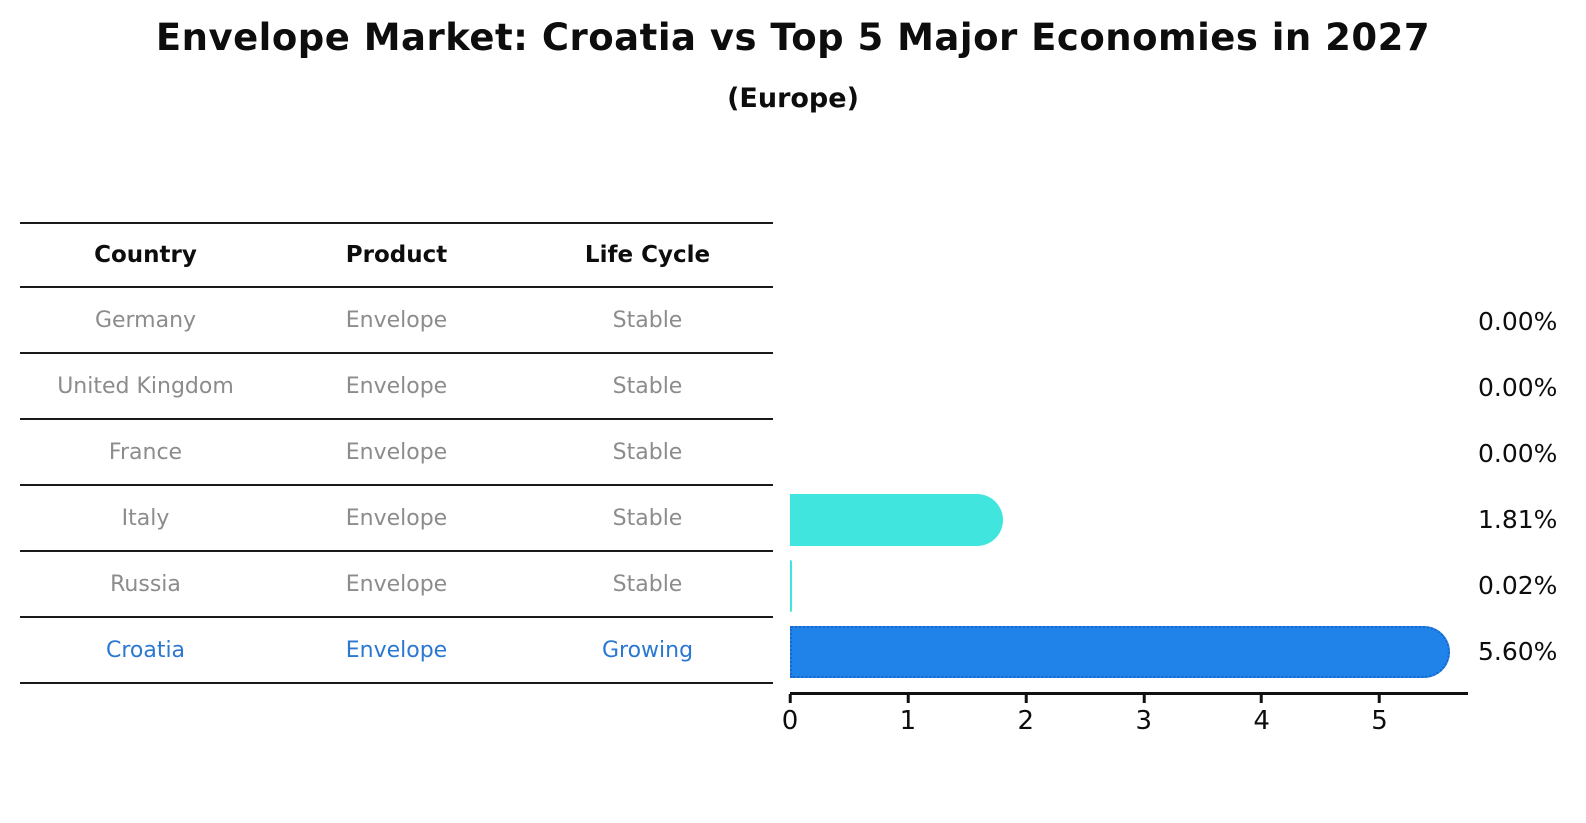 The height and width of the screenshot is (823, 1586). What do you see at coordinates (1261, 721) in the screenshot?
I see `tick-label: 4` at bounding box center [1261, 721].